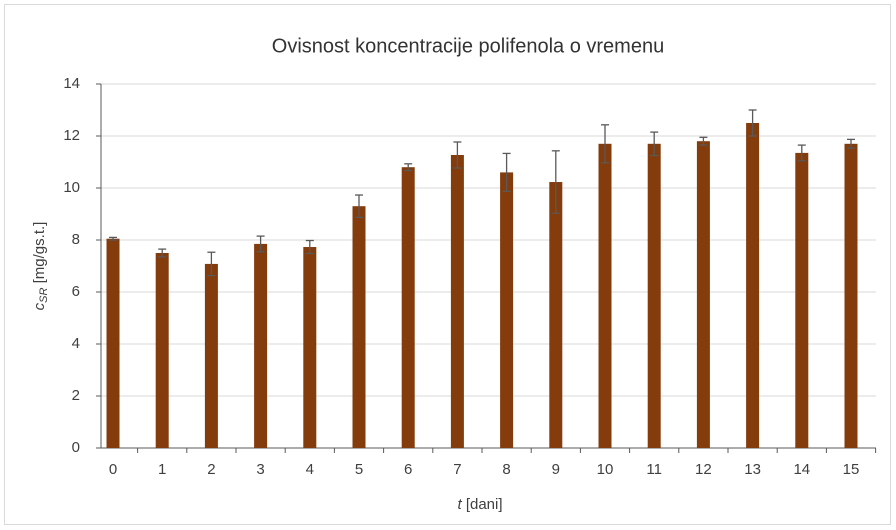  Describe the element at coordinates (39, 255) in the screenshot. I see `y-label-unit: [mg/gs.t.]` at that location.